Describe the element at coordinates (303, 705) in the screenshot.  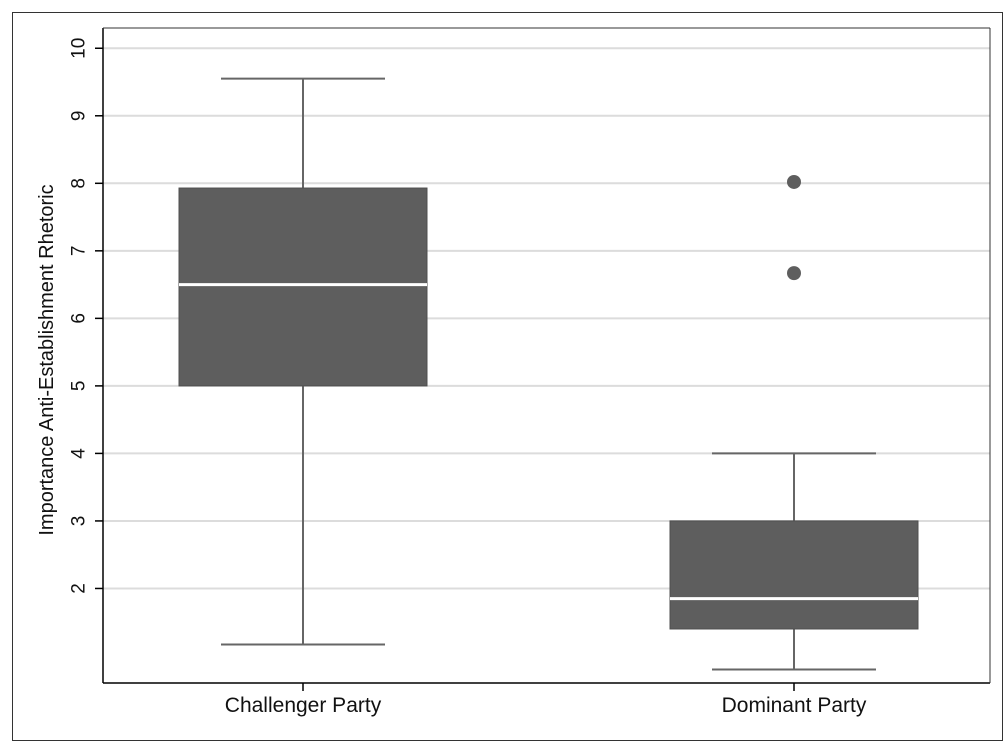
I see `x-category-label-challenger-party: Challenger Party` at that location.